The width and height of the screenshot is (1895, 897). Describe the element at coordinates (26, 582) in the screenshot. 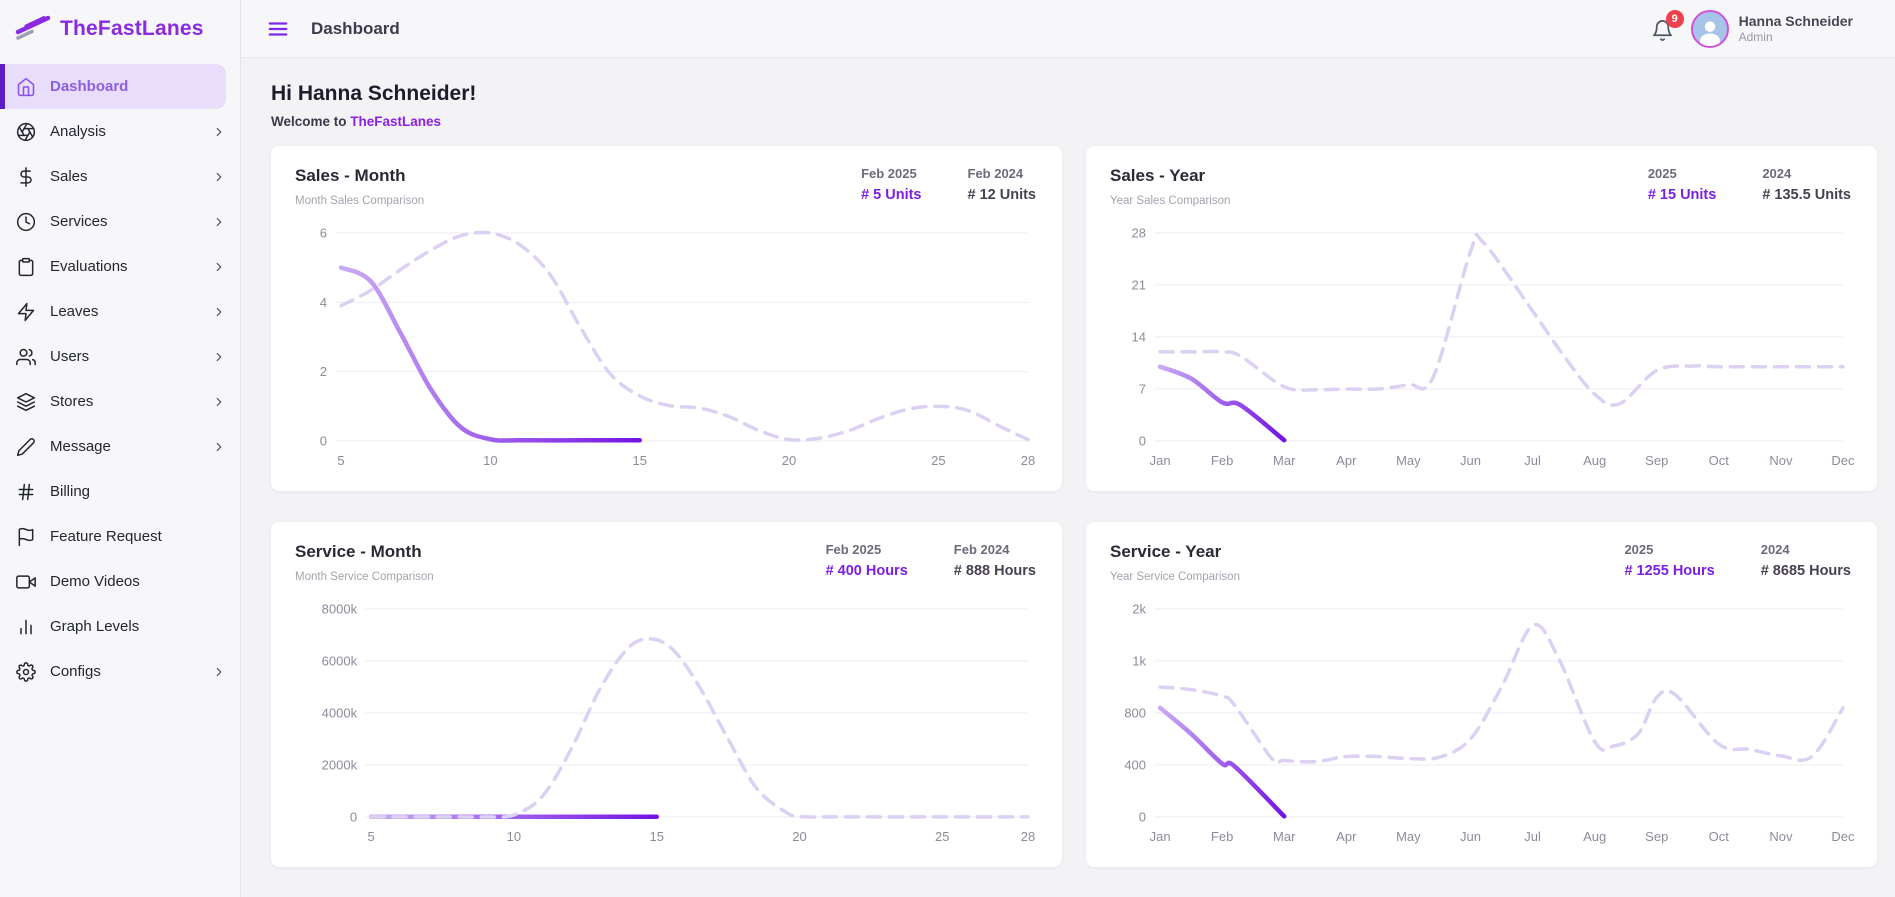

I see `video-icon` at that location.